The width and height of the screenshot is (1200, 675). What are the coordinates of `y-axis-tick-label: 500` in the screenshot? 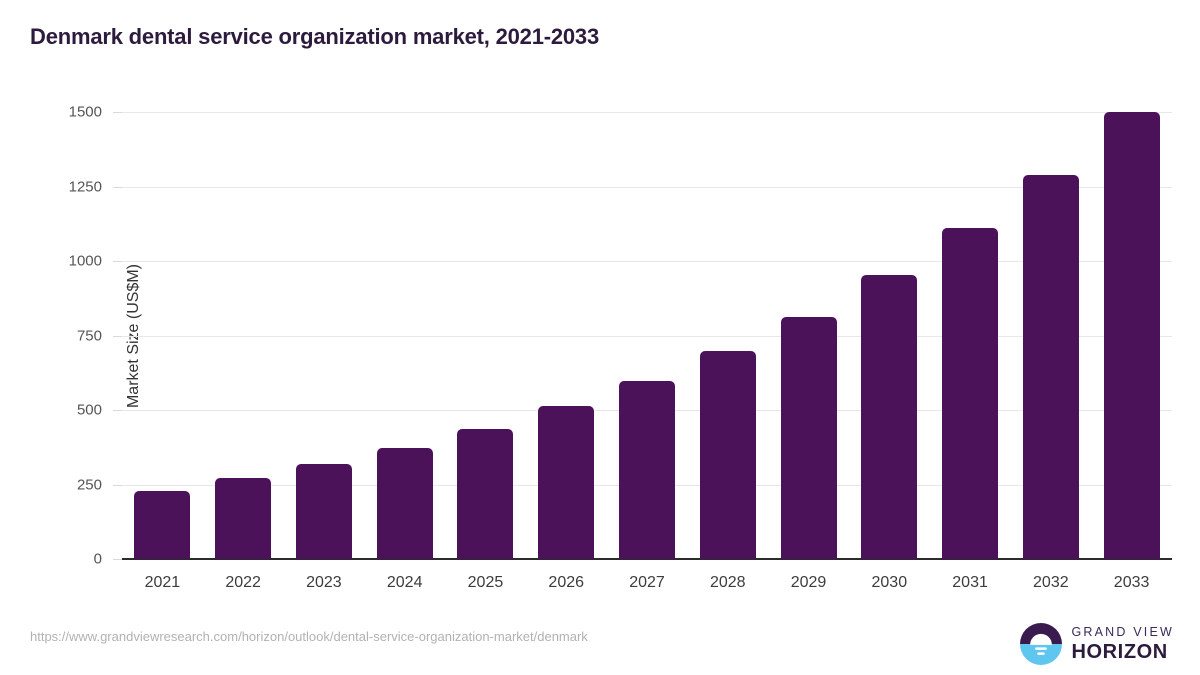 It's located at (89, 410).